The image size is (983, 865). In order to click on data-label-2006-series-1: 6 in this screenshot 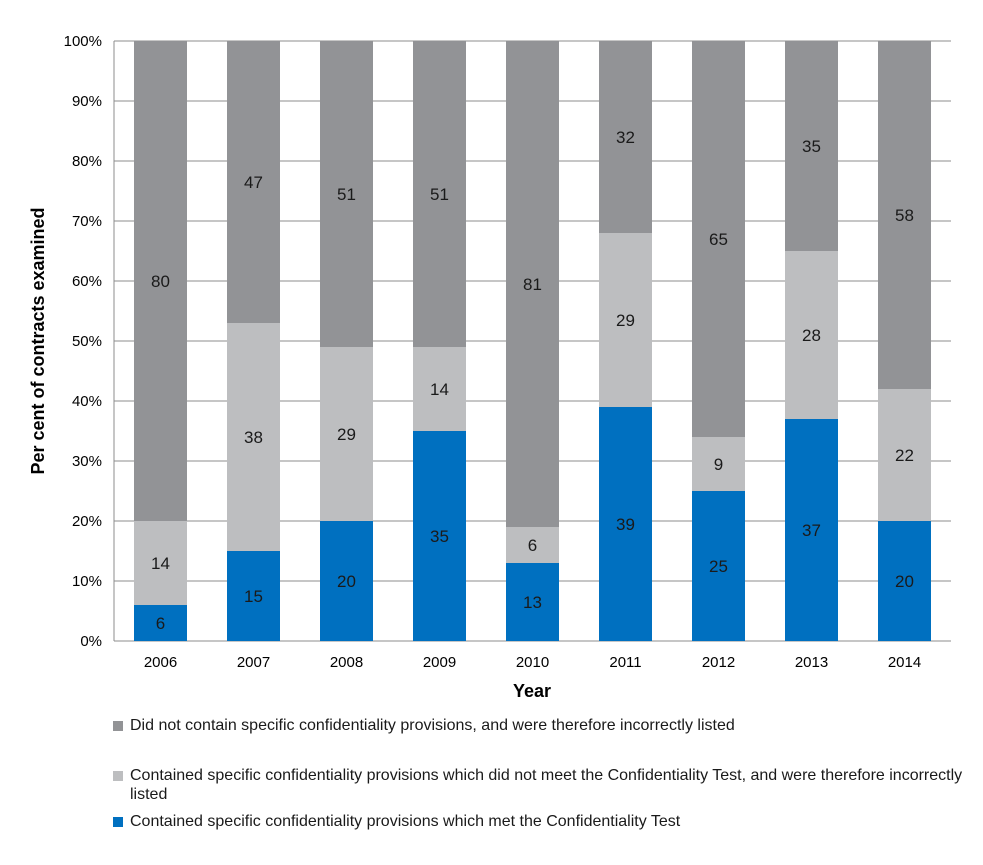, I will do `click(160, 623)`.